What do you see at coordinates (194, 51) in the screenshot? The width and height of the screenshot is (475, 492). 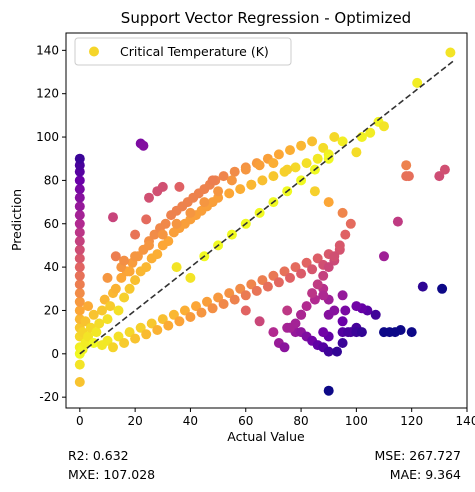 I see `legend-label: Critical Temperature (K)` at bounding box center [194, 51].